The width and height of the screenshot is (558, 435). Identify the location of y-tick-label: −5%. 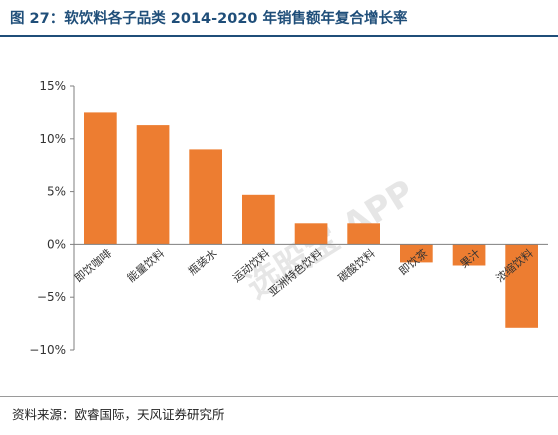
(51, 297).